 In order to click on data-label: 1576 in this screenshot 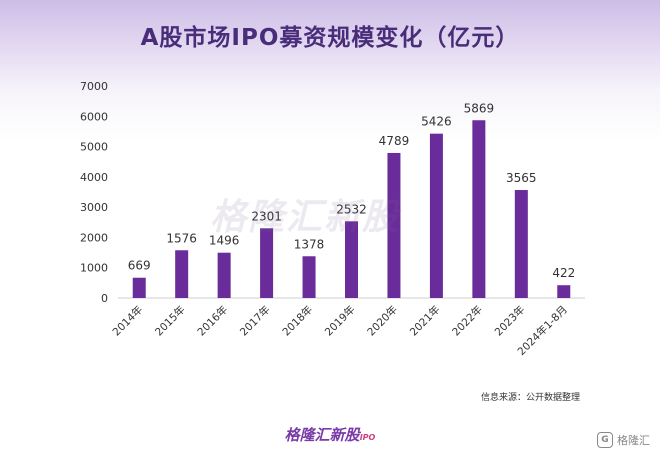, I will do `click(181, 238)`.